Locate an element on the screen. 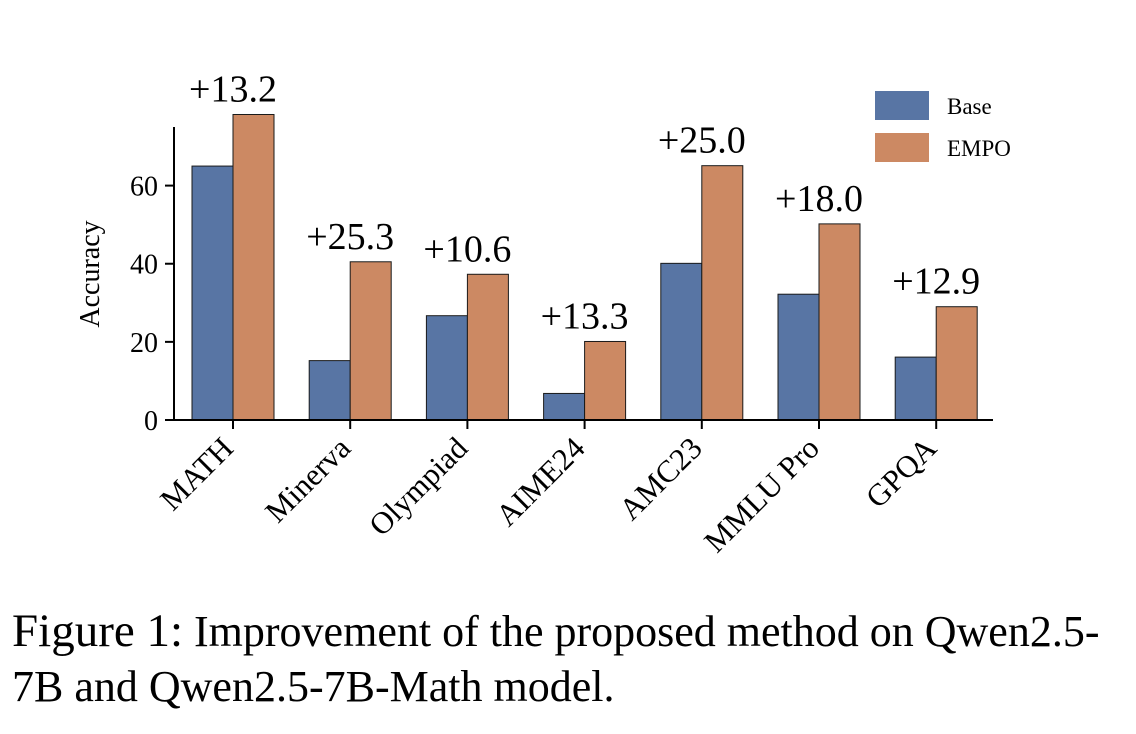  x-tick-label: AMC23 is located at coordinates (660, 478).